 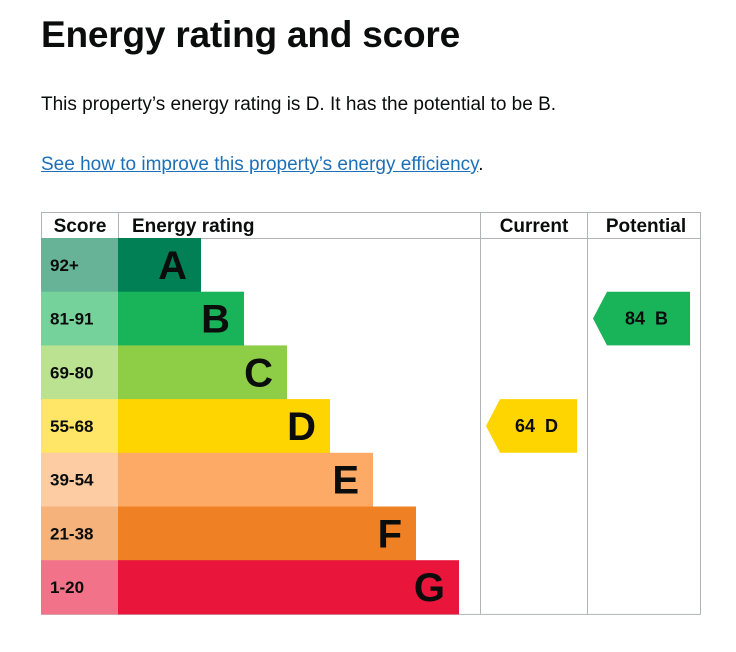 What do you see at coordinates (301, 427) in the screenshot?
I see `rating-letter: D` at bounding box center [301, 427].